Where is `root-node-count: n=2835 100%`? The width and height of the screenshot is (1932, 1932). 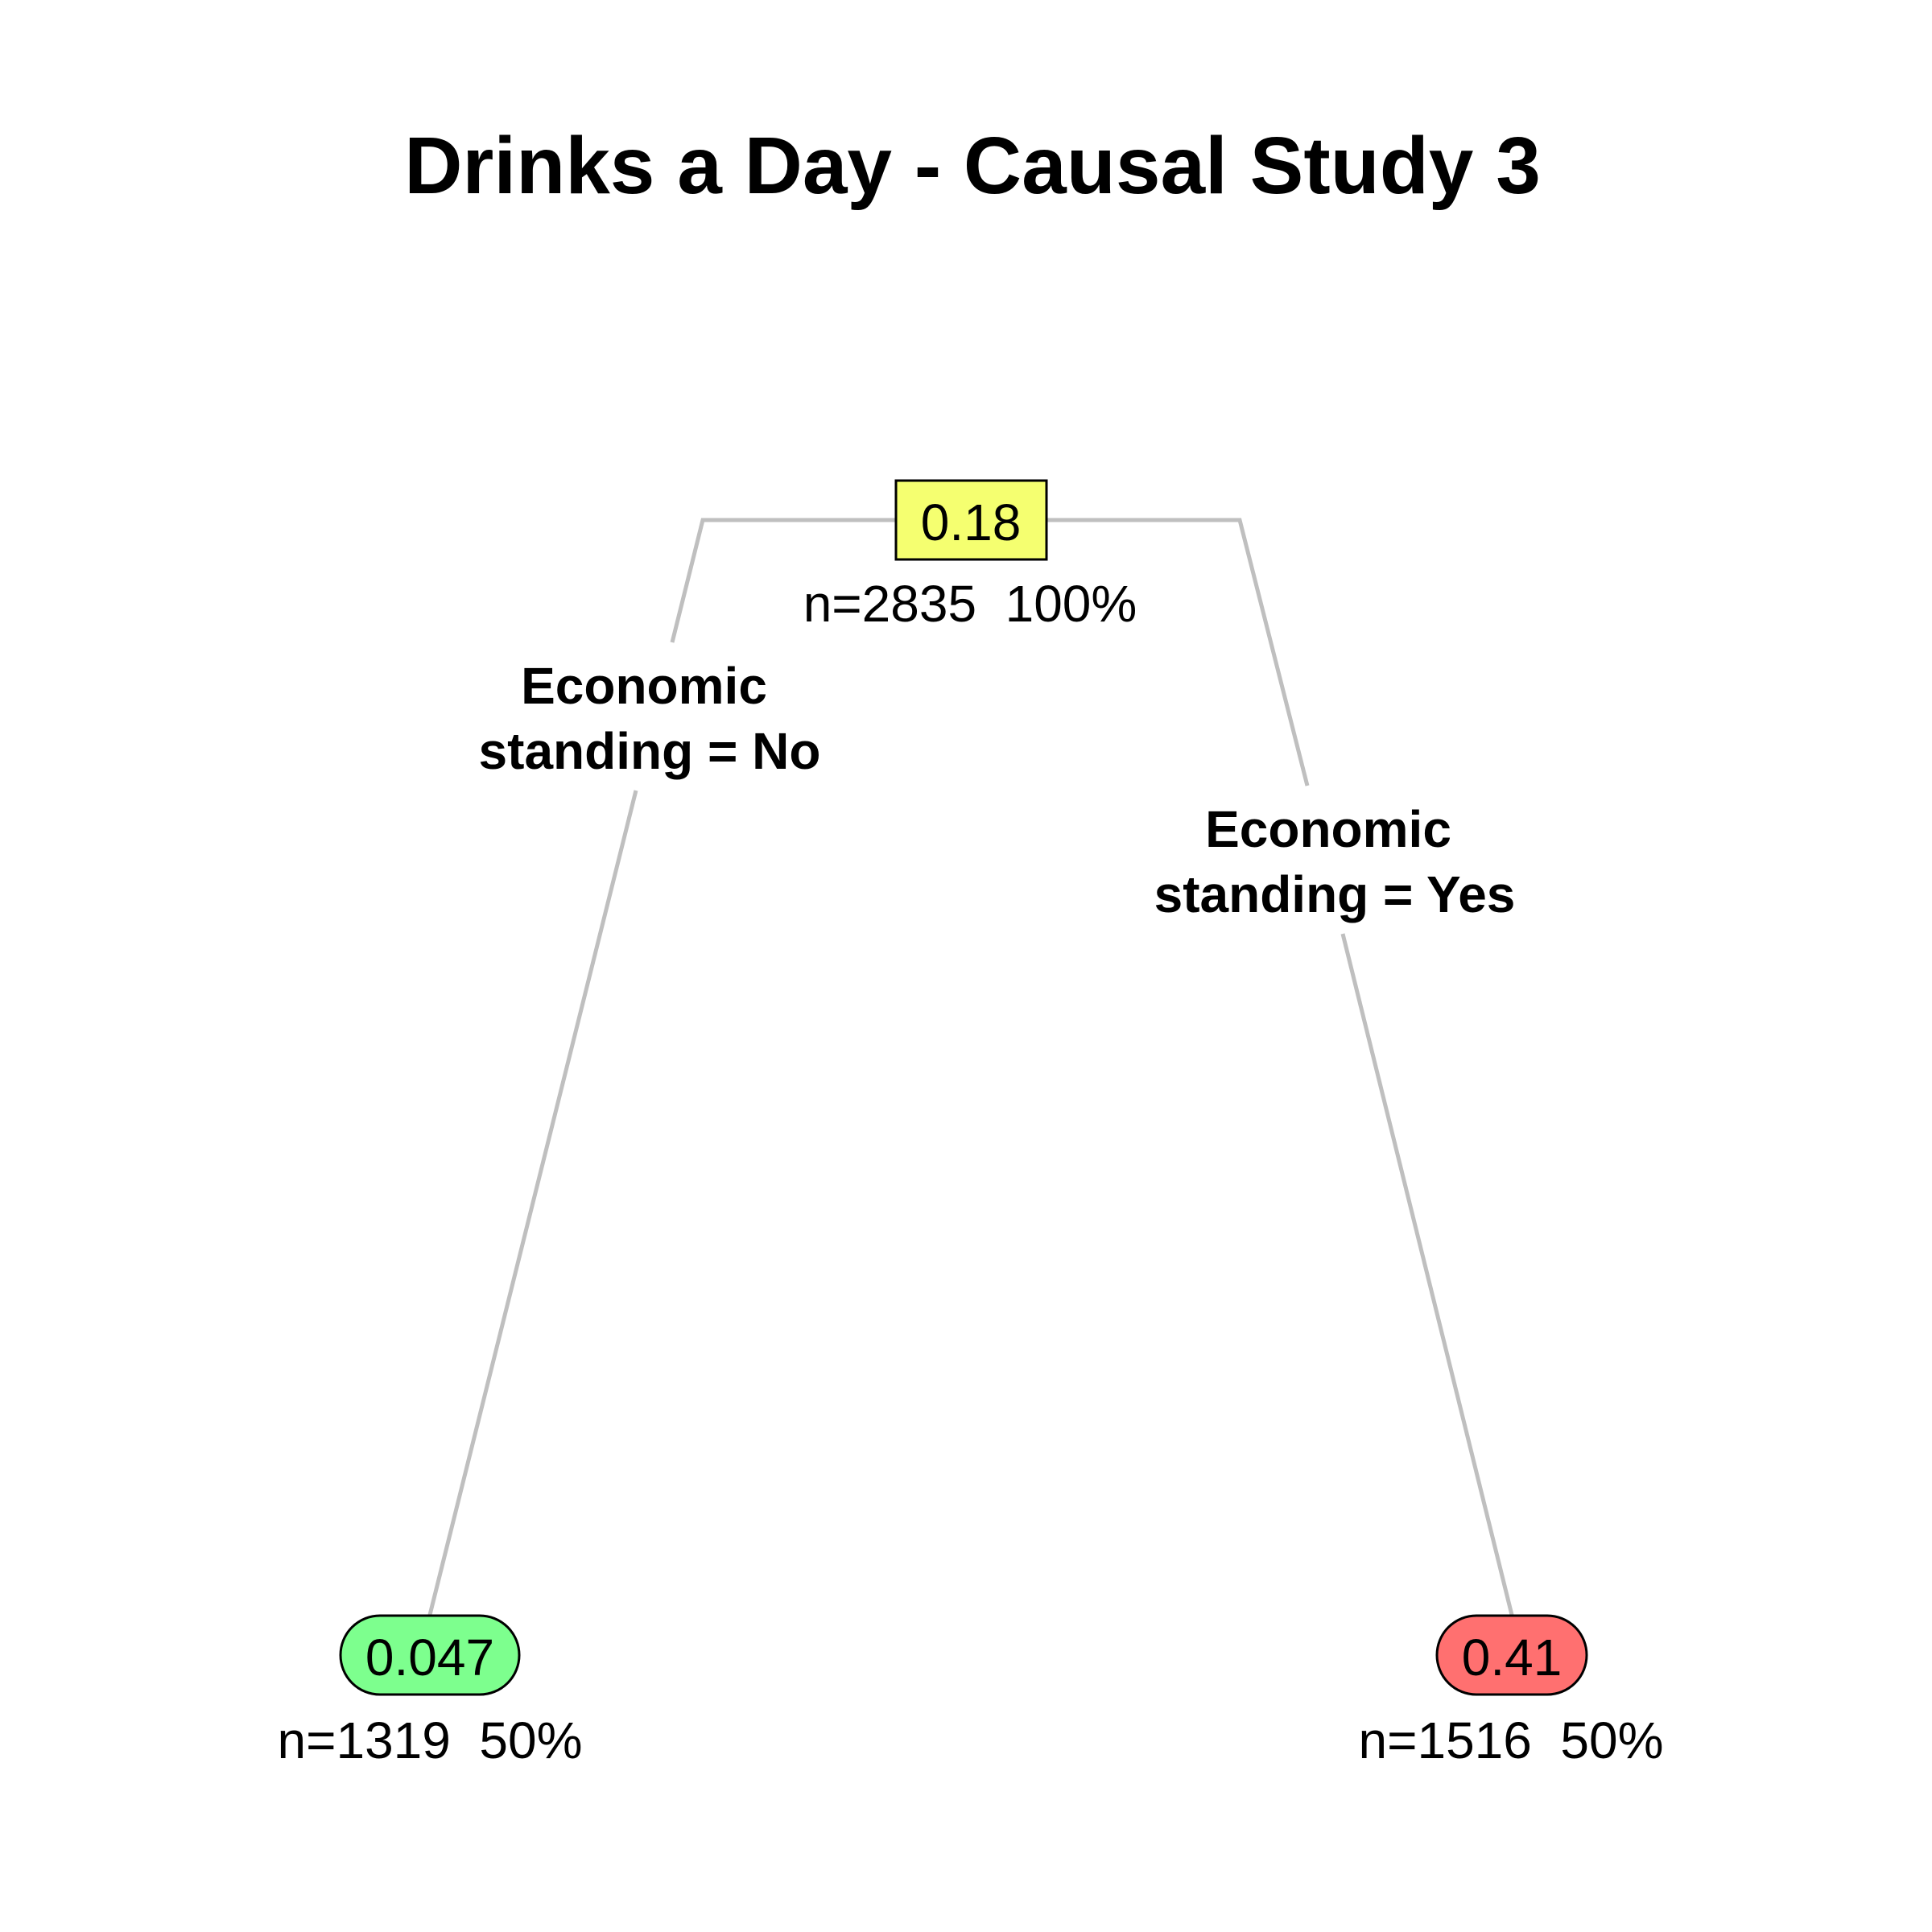 root-node-count: n=2835 100% is located at coordinates (970, 604).